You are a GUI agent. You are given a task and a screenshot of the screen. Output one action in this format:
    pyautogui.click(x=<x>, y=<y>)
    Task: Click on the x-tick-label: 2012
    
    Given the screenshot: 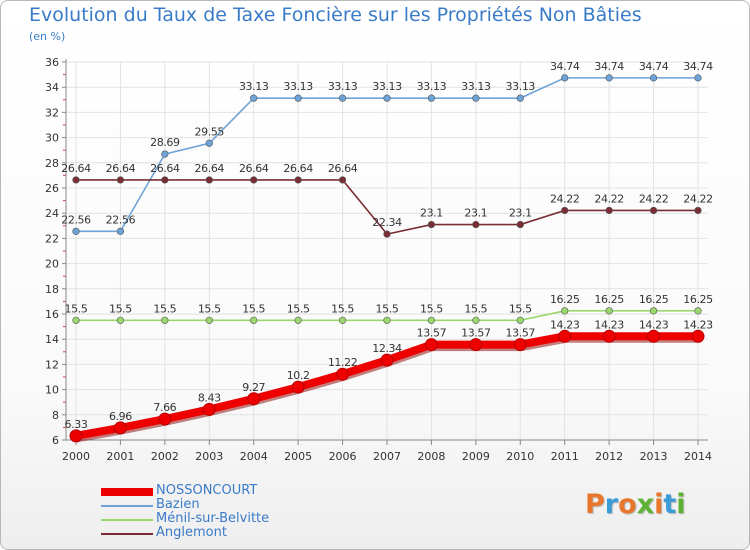 What is the action you would take?
    pyautogui.click(x=609, y=456)
    